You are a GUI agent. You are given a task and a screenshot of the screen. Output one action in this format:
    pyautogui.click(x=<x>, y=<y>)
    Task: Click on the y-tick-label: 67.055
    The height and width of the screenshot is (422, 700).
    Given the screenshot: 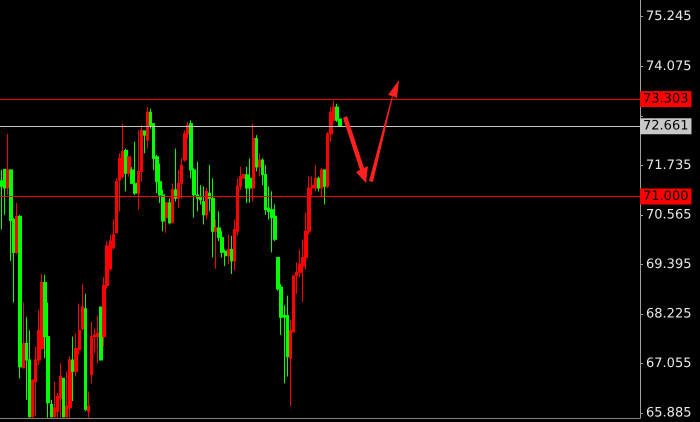 What is the action you would take?
    pyautogui.click(x=669, y=364)
    